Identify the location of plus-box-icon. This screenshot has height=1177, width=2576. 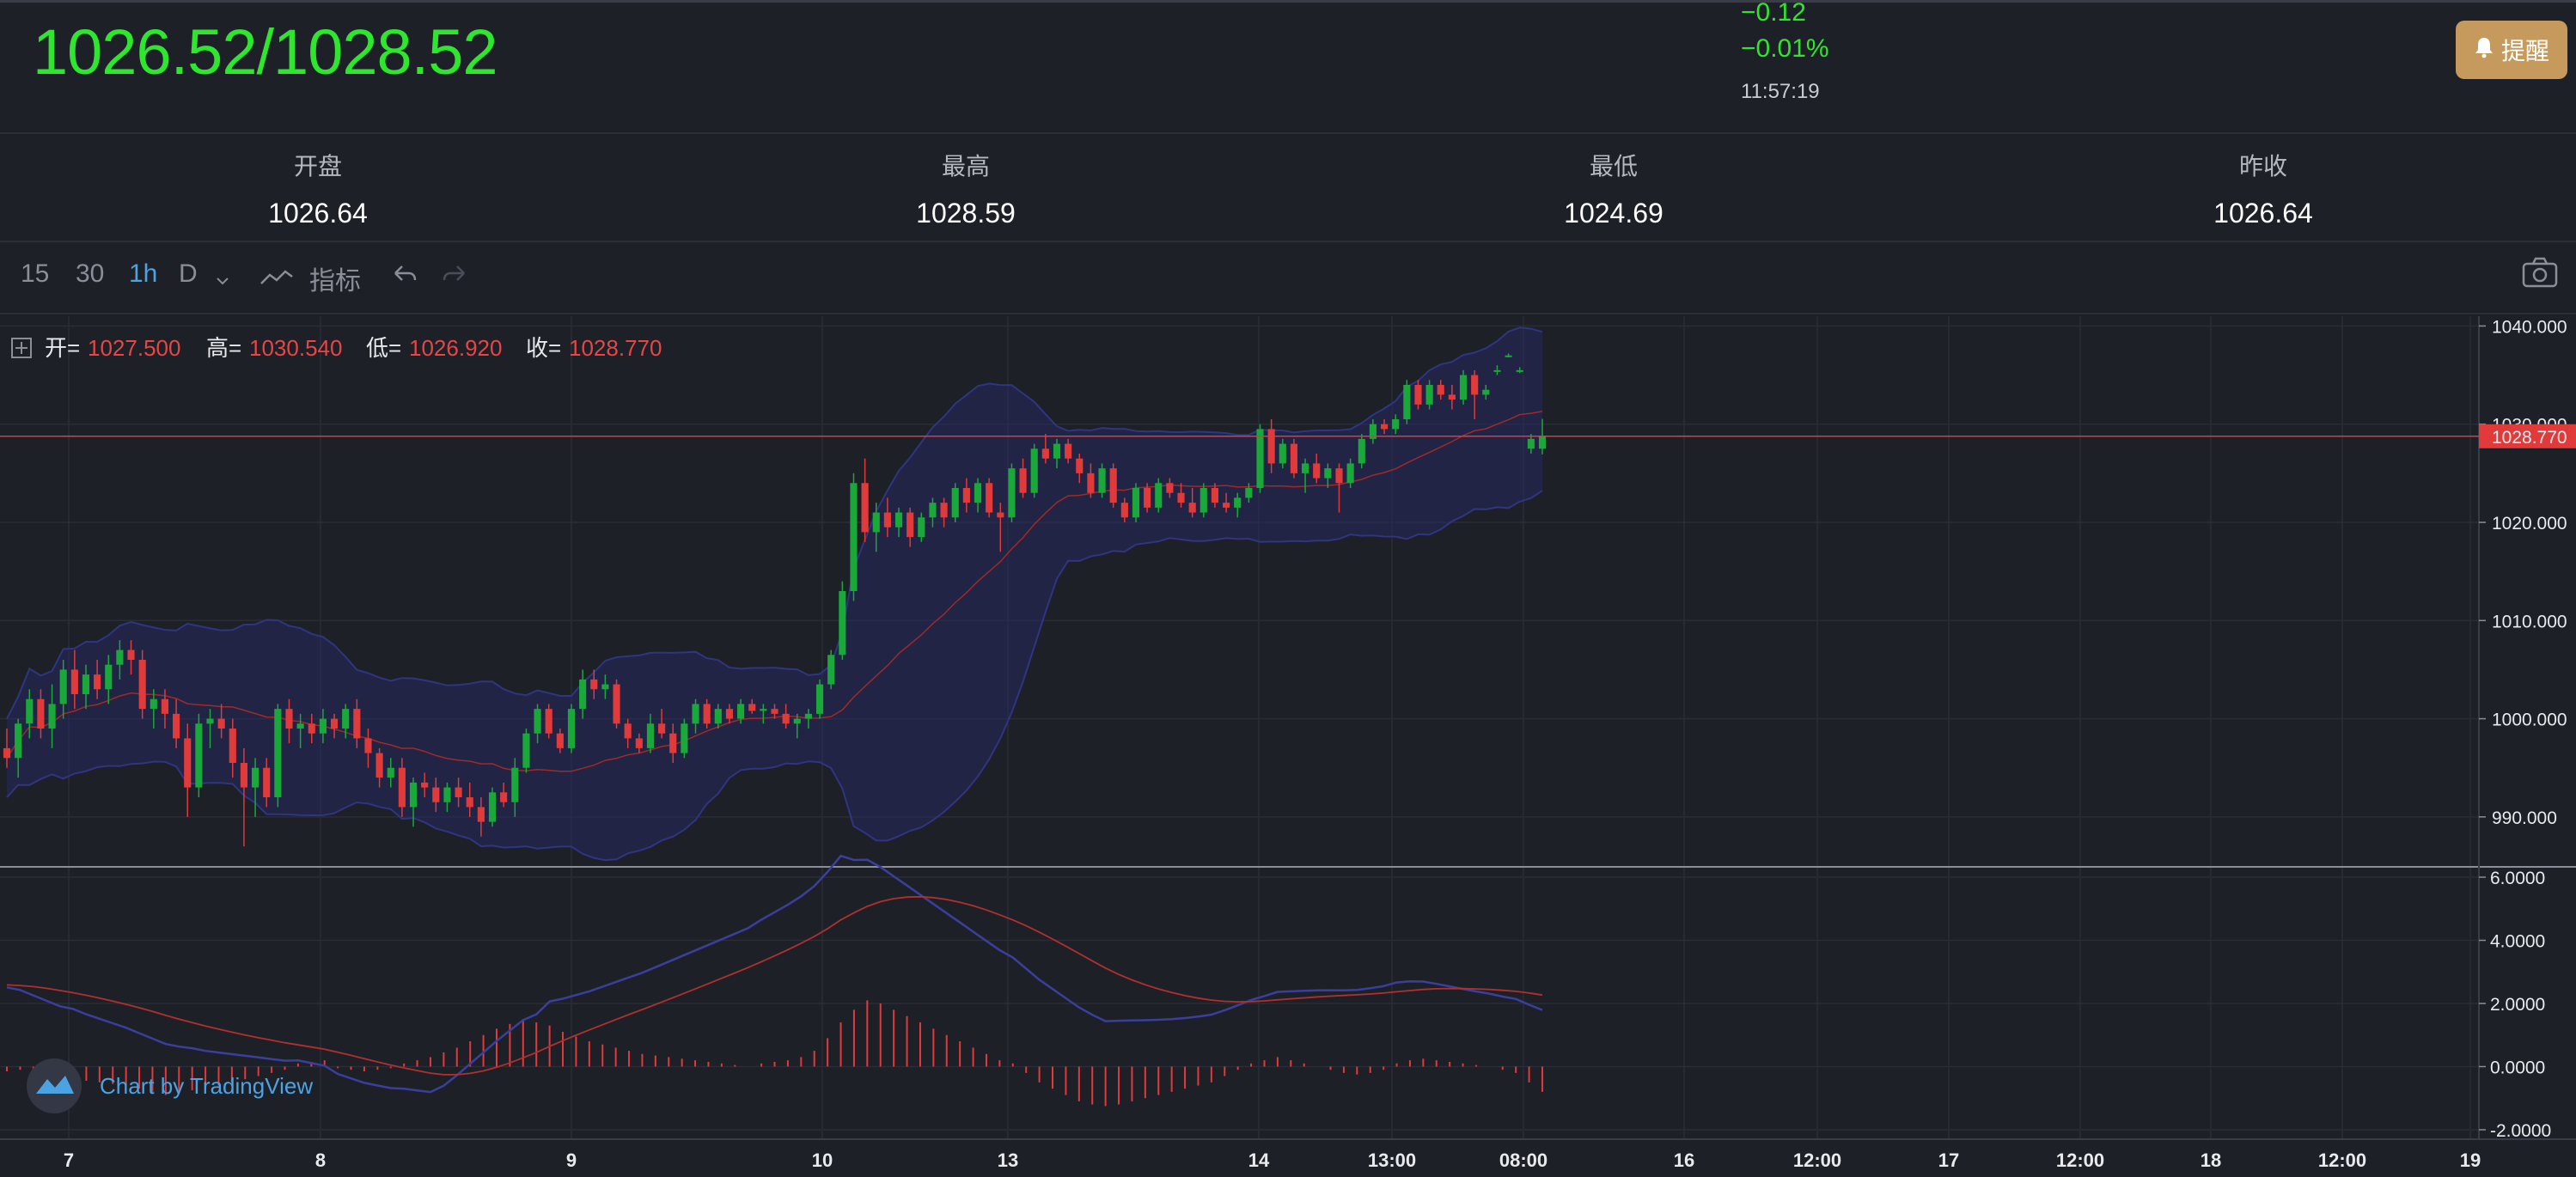
(21, 348).